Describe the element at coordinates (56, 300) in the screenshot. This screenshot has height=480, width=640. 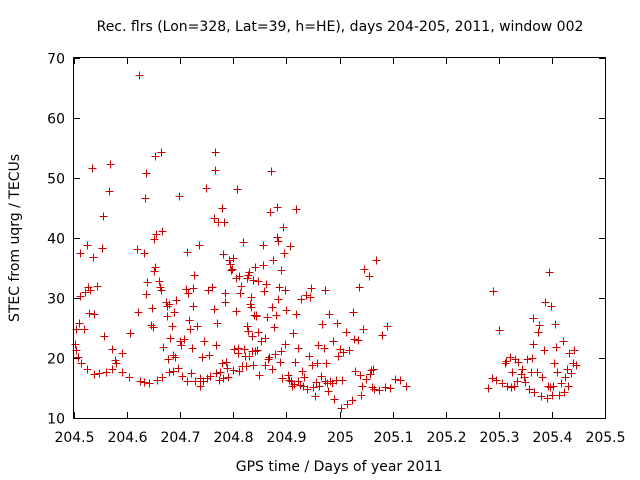
I see `y-tick-label: 30` at that location.